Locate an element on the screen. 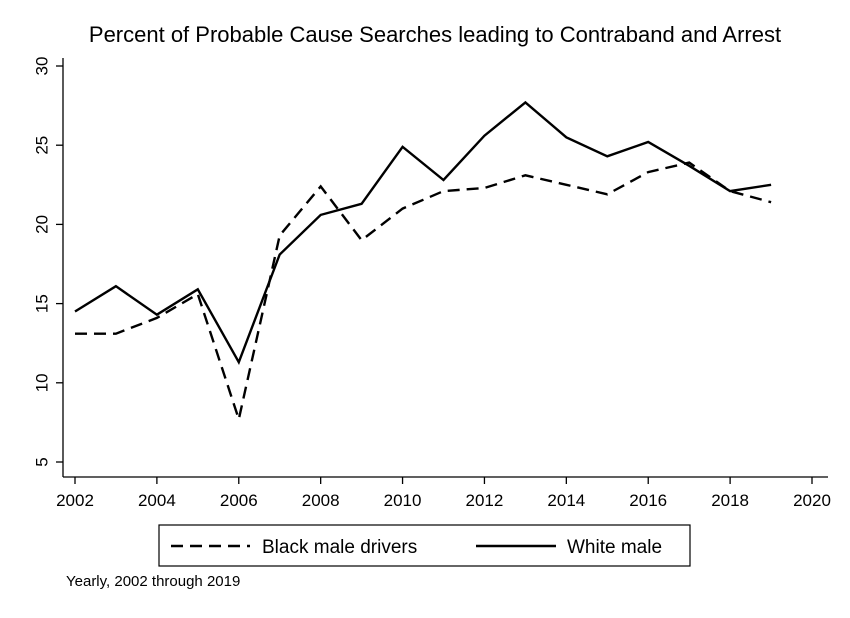  legend-label: White male is located at coordinates (614, 547).